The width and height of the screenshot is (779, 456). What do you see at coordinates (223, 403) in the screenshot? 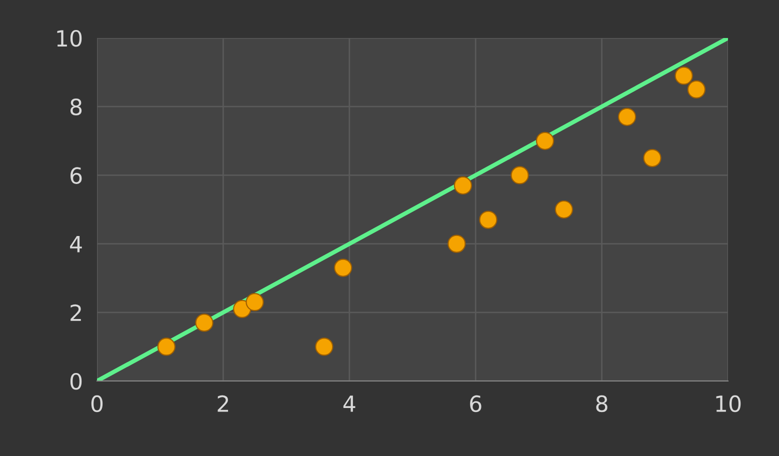
I see `x-tick-label: 2` at bounding box center [223, 403].